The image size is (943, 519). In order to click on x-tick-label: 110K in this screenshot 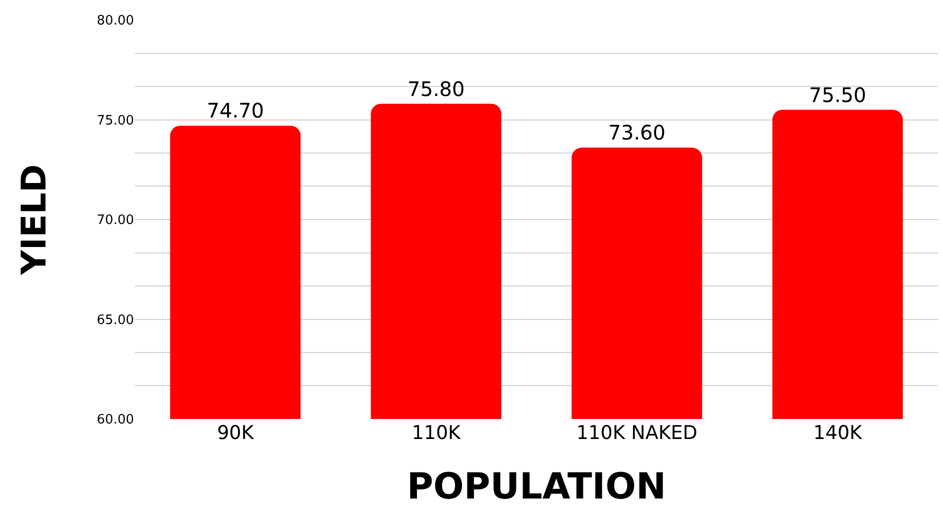, I will do `click(437, 433)`.